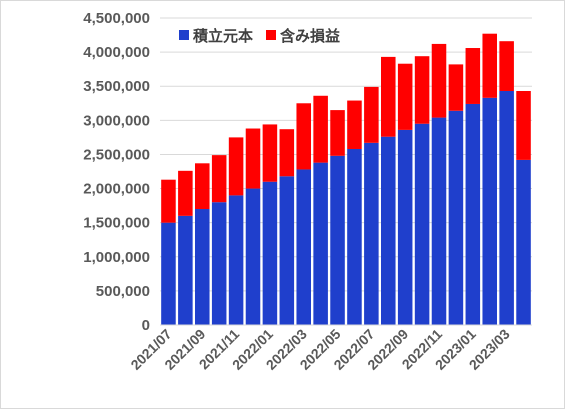  I want to click on y-tick-label: 4,500,000, so click(116, 18).